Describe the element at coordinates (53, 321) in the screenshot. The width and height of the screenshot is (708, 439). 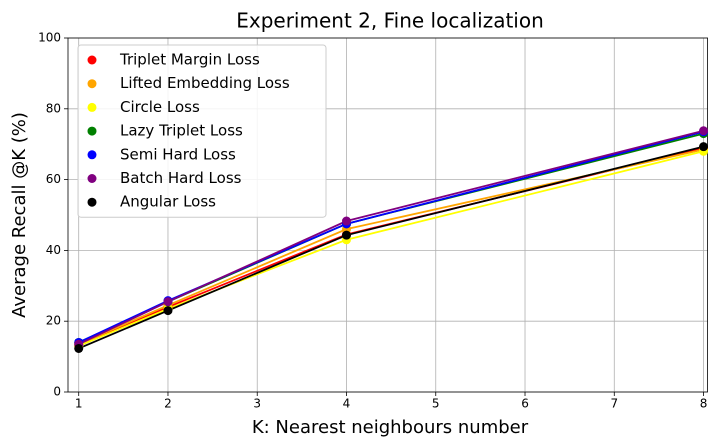
I see `y-tick-label: 20` at that location.